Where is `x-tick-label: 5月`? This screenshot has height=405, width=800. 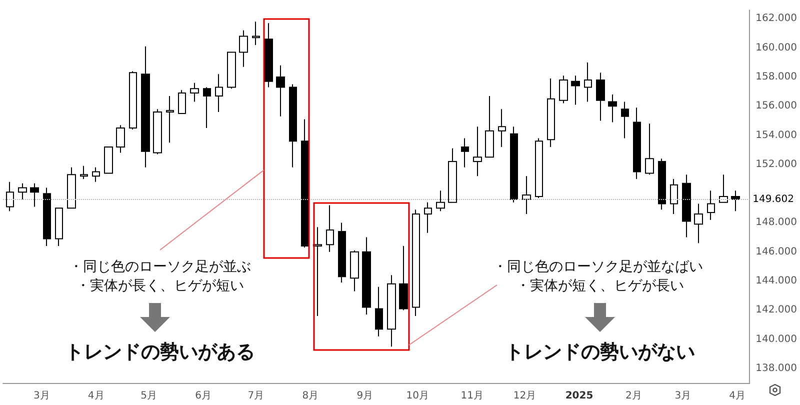
x-tick-label: 5月 is located at coordinates (149, 396).